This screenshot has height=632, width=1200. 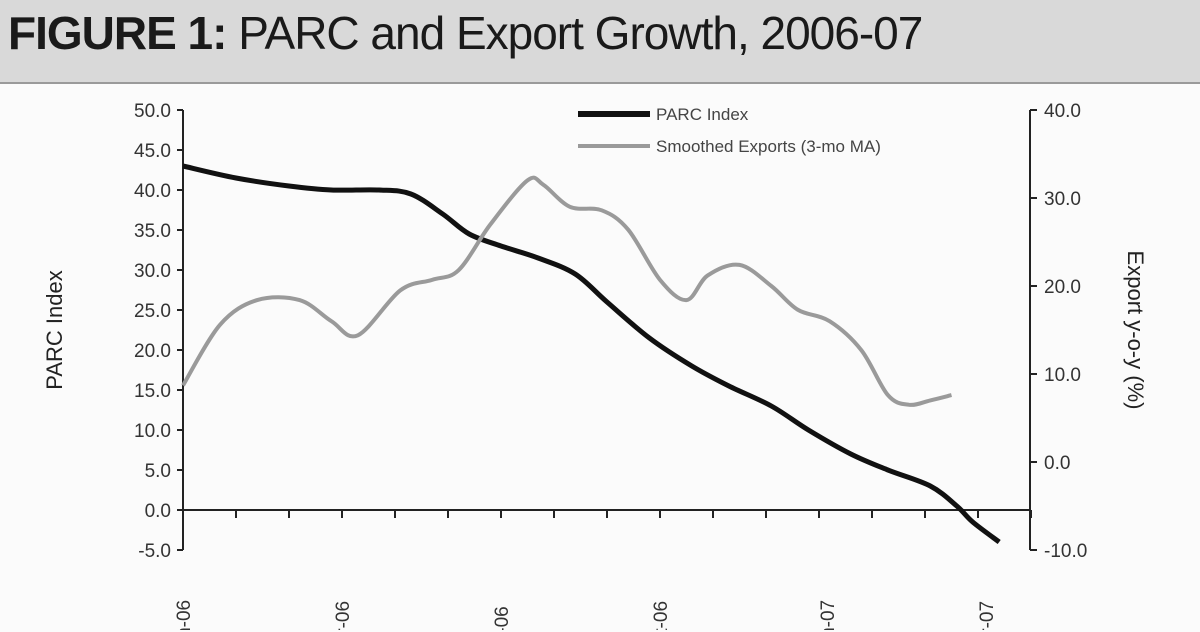 I want to click on y-tick-label: 40.0, so click(x=152, y=191).